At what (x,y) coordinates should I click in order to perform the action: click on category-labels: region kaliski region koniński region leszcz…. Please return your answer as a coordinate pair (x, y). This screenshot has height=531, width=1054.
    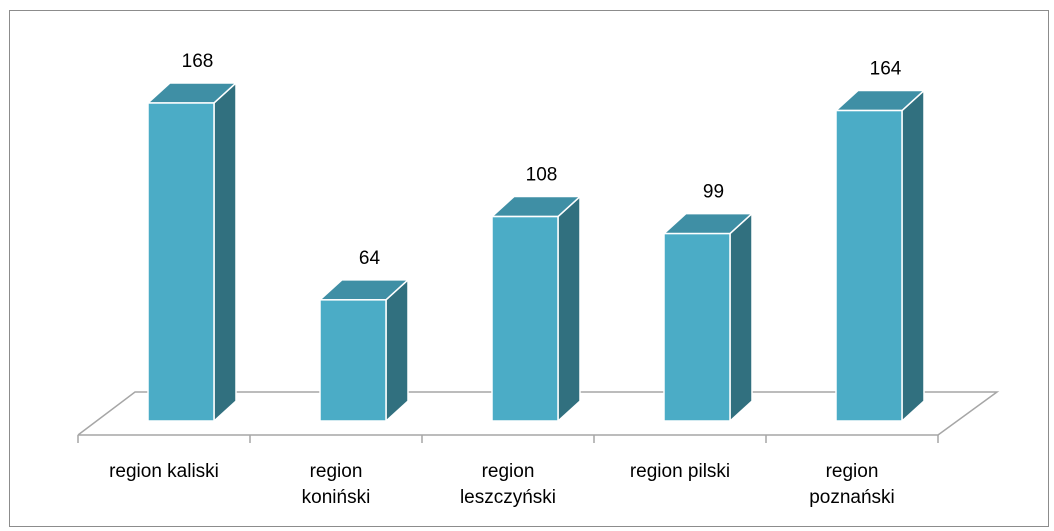
    Looking at the image, I should click on (502, 484).